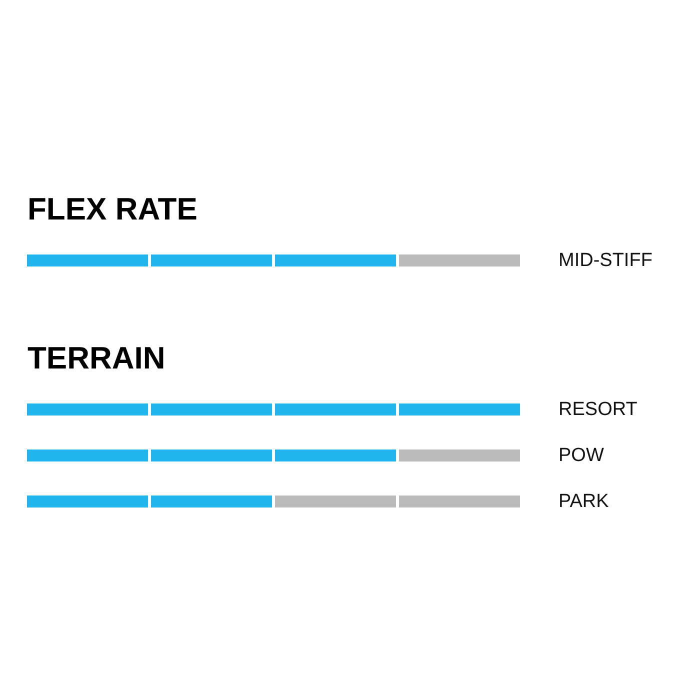  What do you see at coordinates (581, 455) in the screenshot?
I see `y-tick-label: POW` at bounding box center [581, 455].